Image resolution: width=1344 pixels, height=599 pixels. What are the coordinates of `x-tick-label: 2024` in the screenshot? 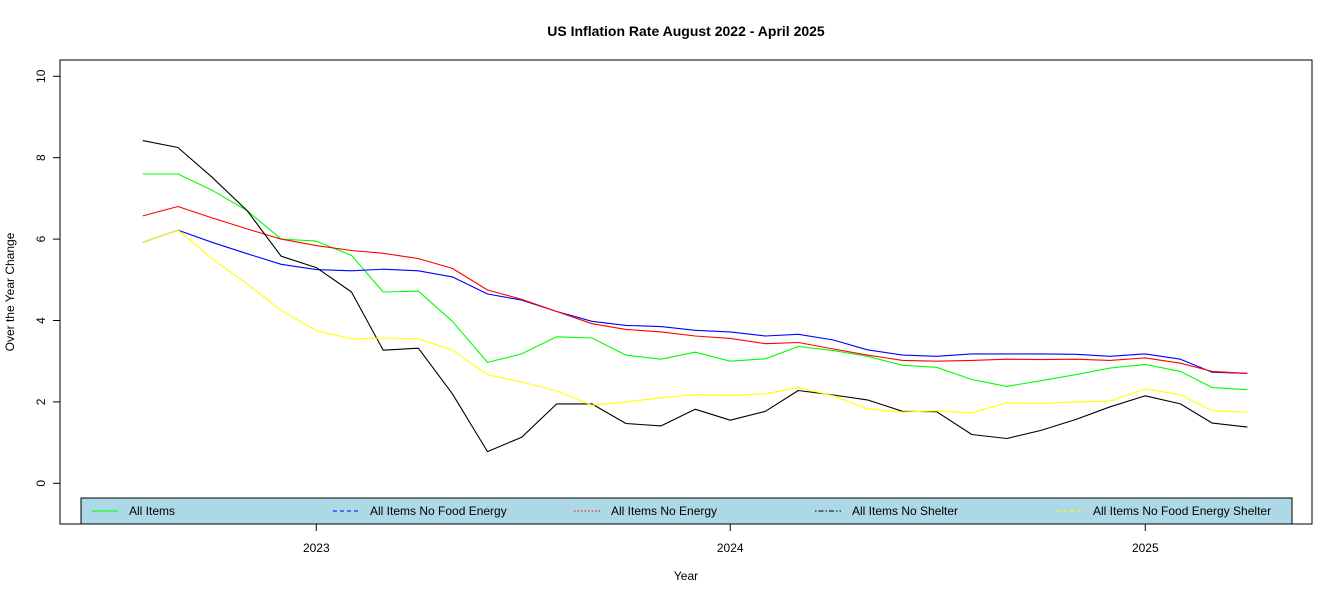 It's located at (730, 548).